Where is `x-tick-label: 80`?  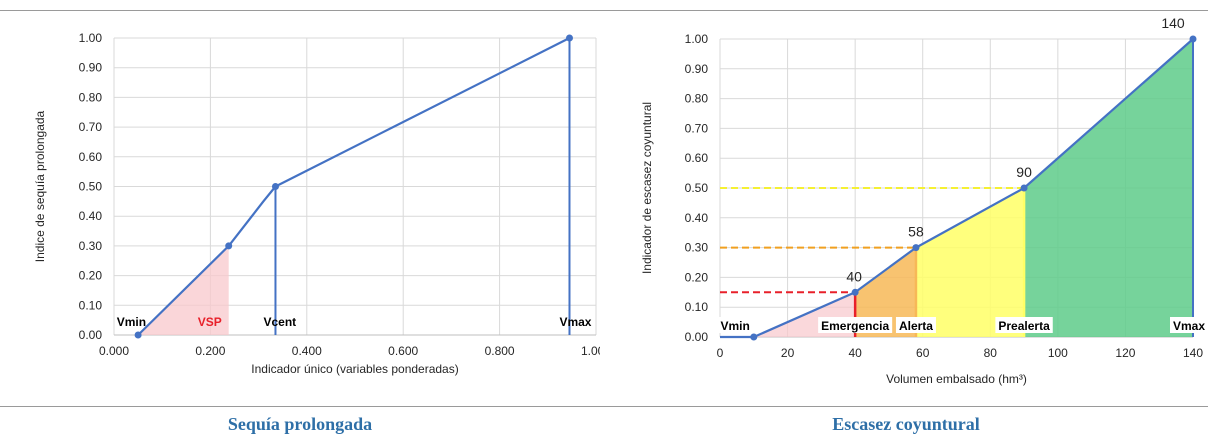
x-tick-label: 80 is located at coordinates (991, 353).